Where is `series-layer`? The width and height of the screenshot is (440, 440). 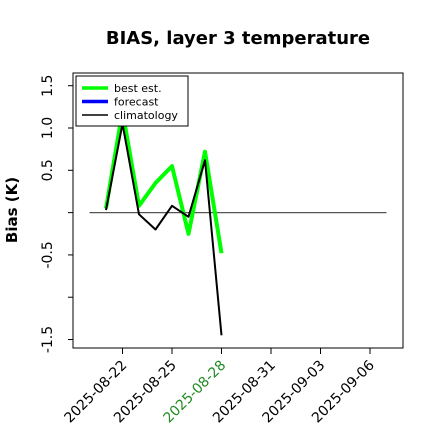
series-layer is located at coordinates (164, 222).